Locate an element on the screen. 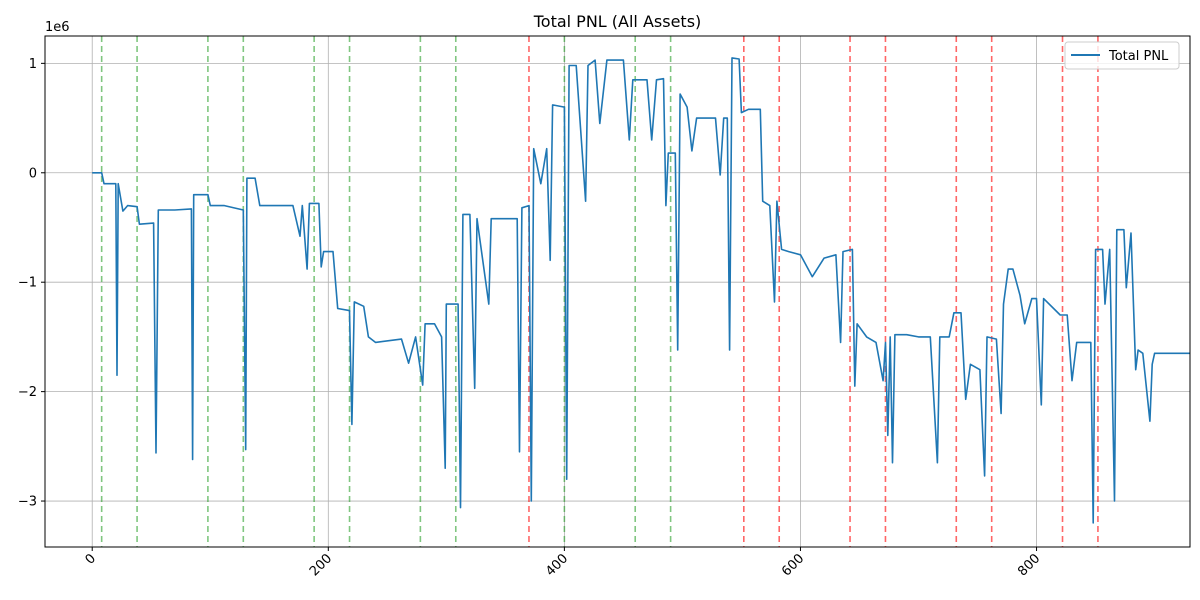 This screenshot has width=1200, height=600. y-tick-label: −2 is located at coordinates (27, 392).